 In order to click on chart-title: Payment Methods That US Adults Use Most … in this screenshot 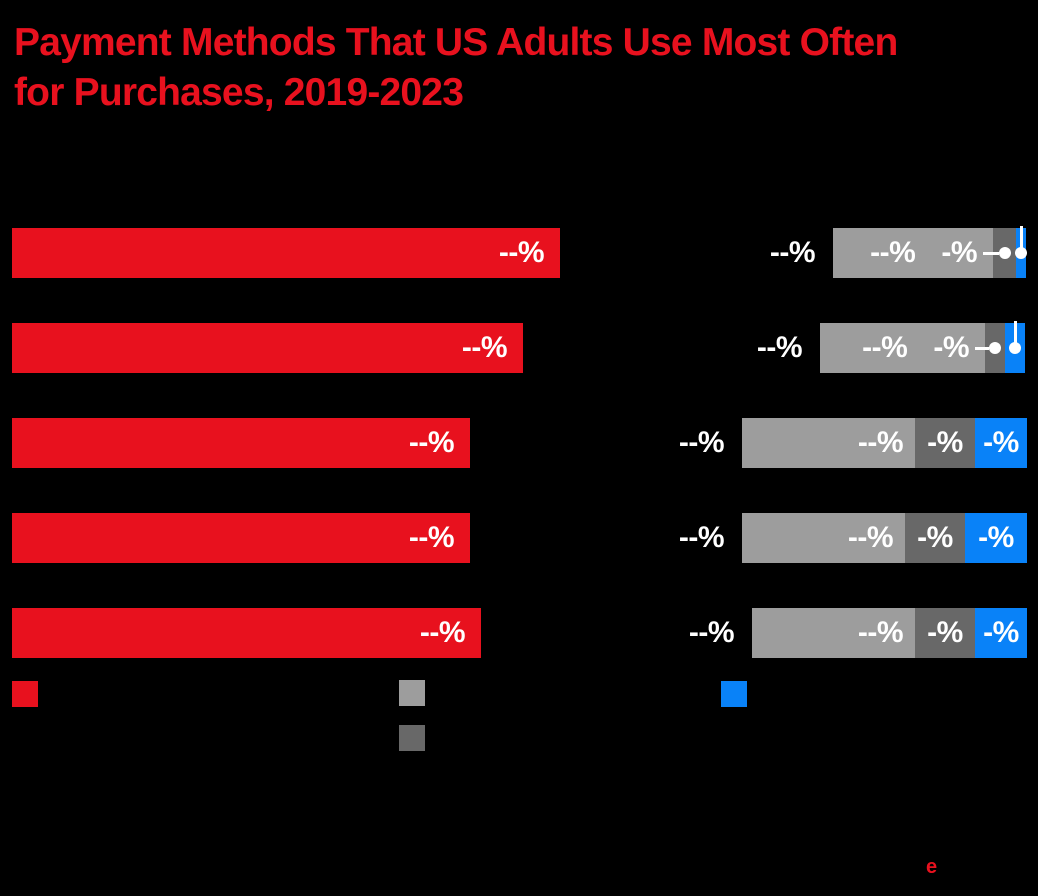, I will do `click(456, 68)`.